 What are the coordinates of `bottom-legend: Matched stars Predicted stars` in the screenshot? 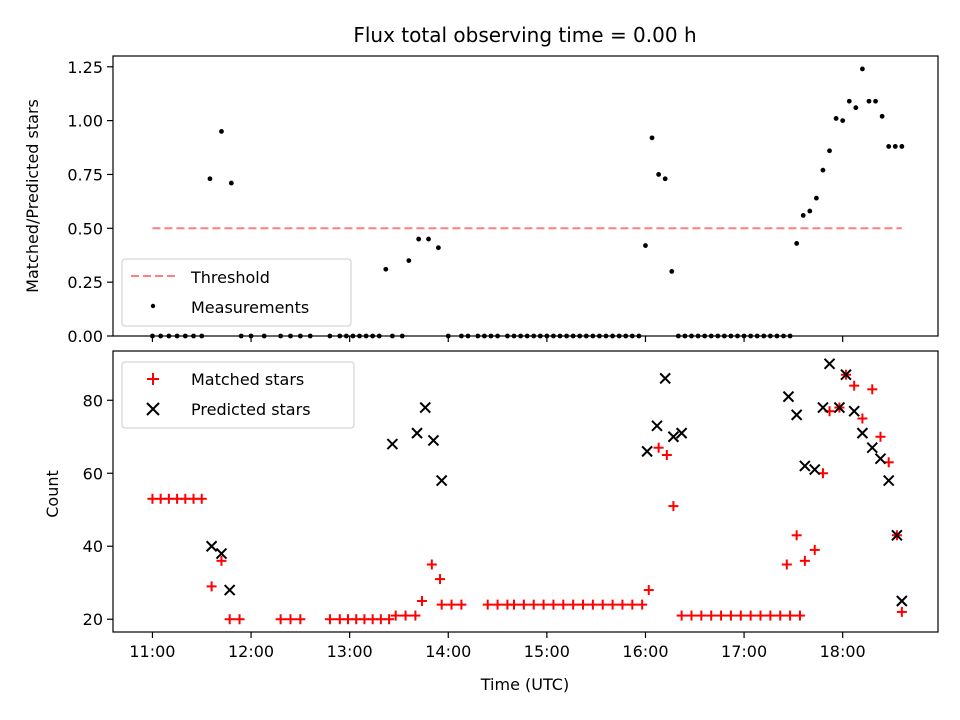 It's located at (238, 395).